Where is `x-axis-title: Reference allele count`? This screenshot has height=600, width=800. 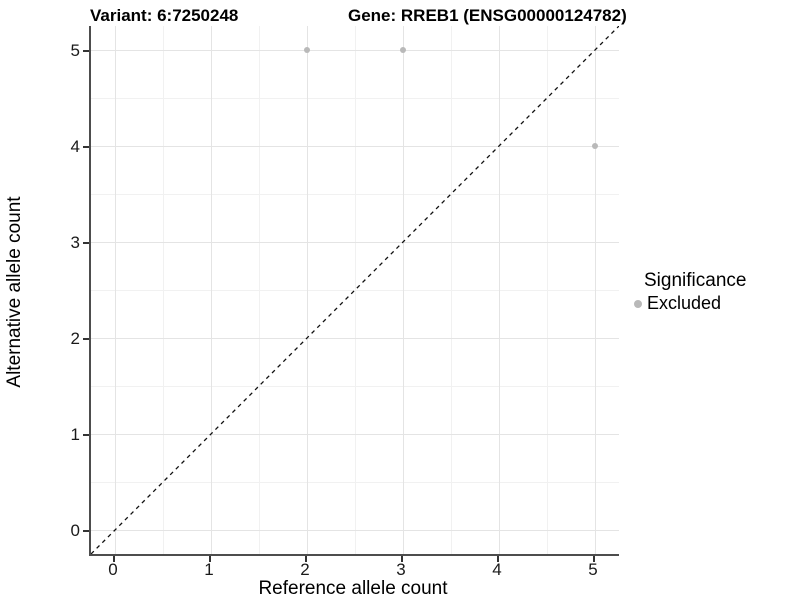
x-axis-title: Reference allele count is located at coordinates (353, 588).